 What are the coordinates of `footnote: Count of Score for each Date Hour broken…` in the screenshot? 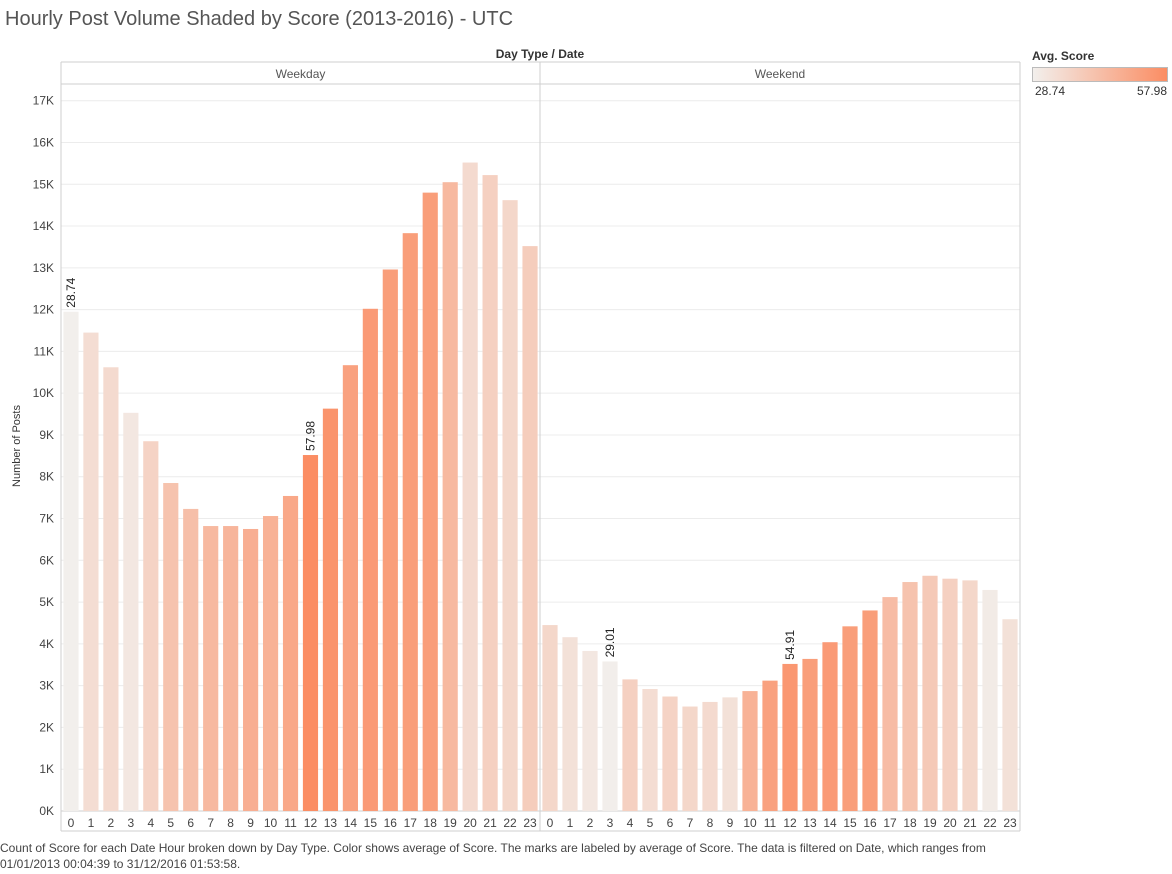 It's located at (493, 856).